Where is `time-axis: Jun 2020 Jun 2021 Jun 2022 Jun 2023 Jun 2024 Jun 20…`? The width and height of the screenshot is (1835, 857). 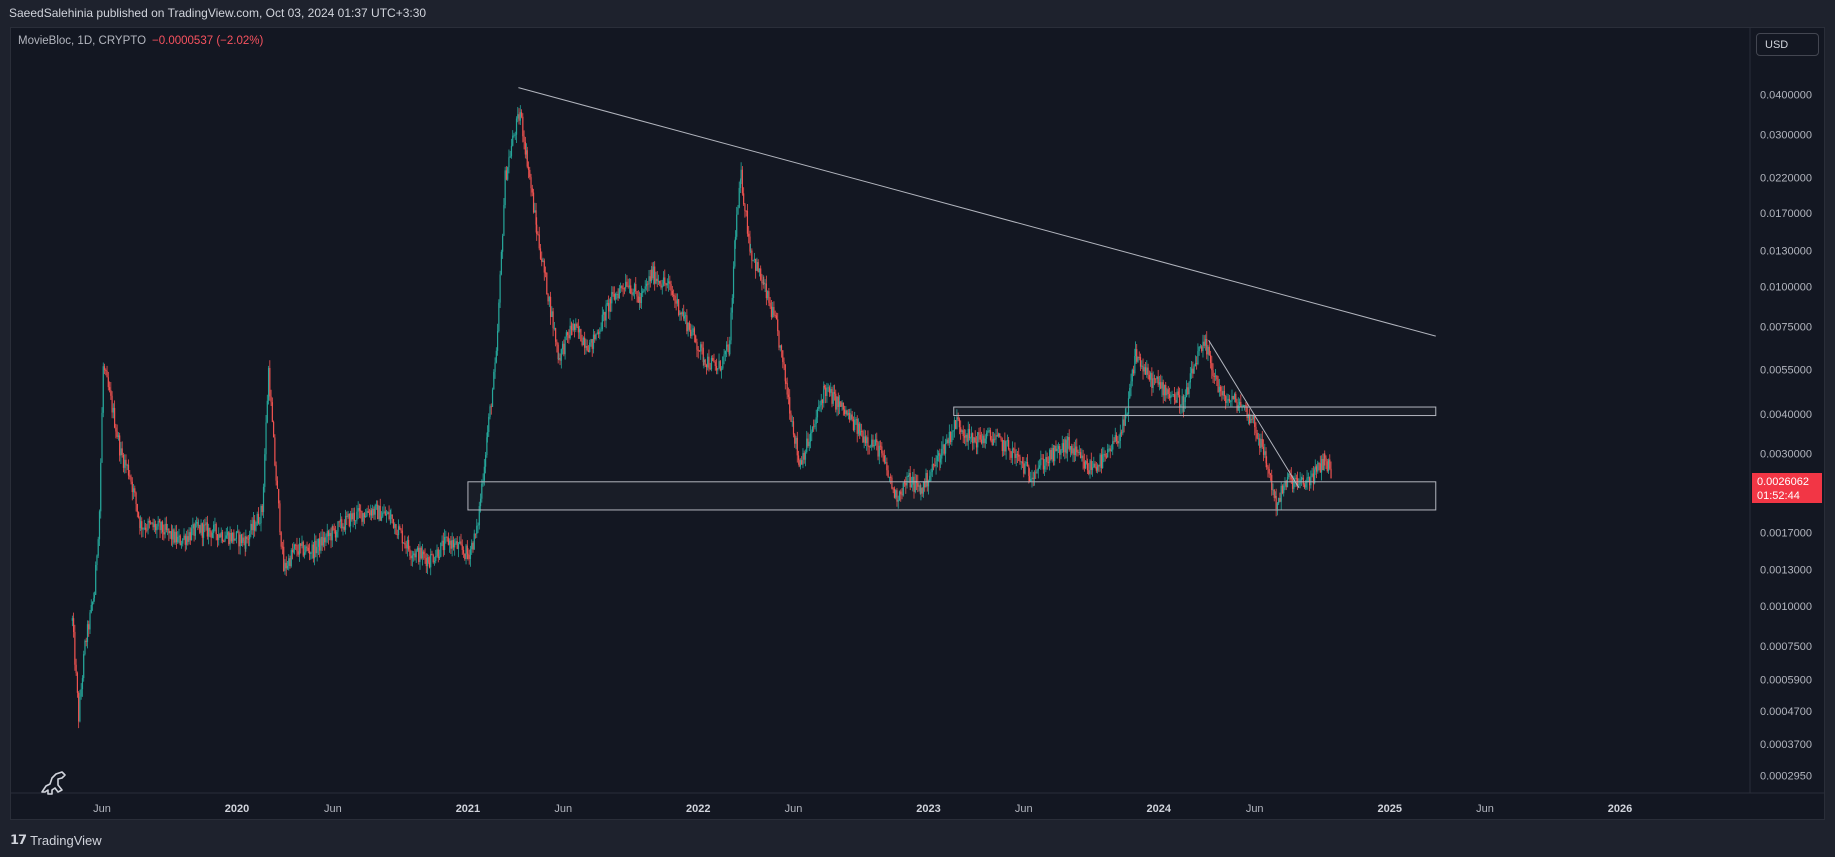 time-axis: Jun 2020 Jun 2021 Jun 2022 Jun 2023 Jun 2024 Jun 20… is located at coordinates (917, 803).